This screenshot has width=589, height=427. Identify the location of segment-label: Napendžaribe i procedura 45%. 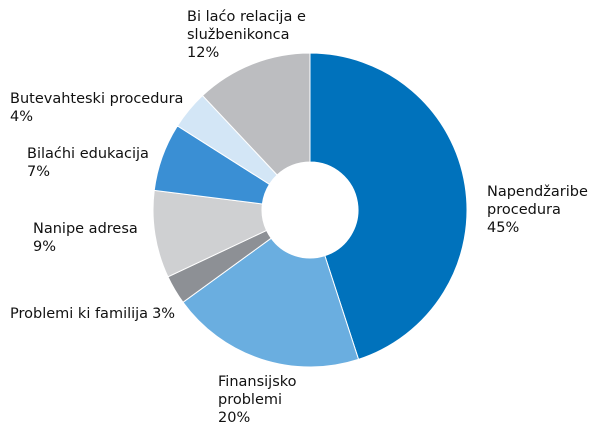
(538, 210).